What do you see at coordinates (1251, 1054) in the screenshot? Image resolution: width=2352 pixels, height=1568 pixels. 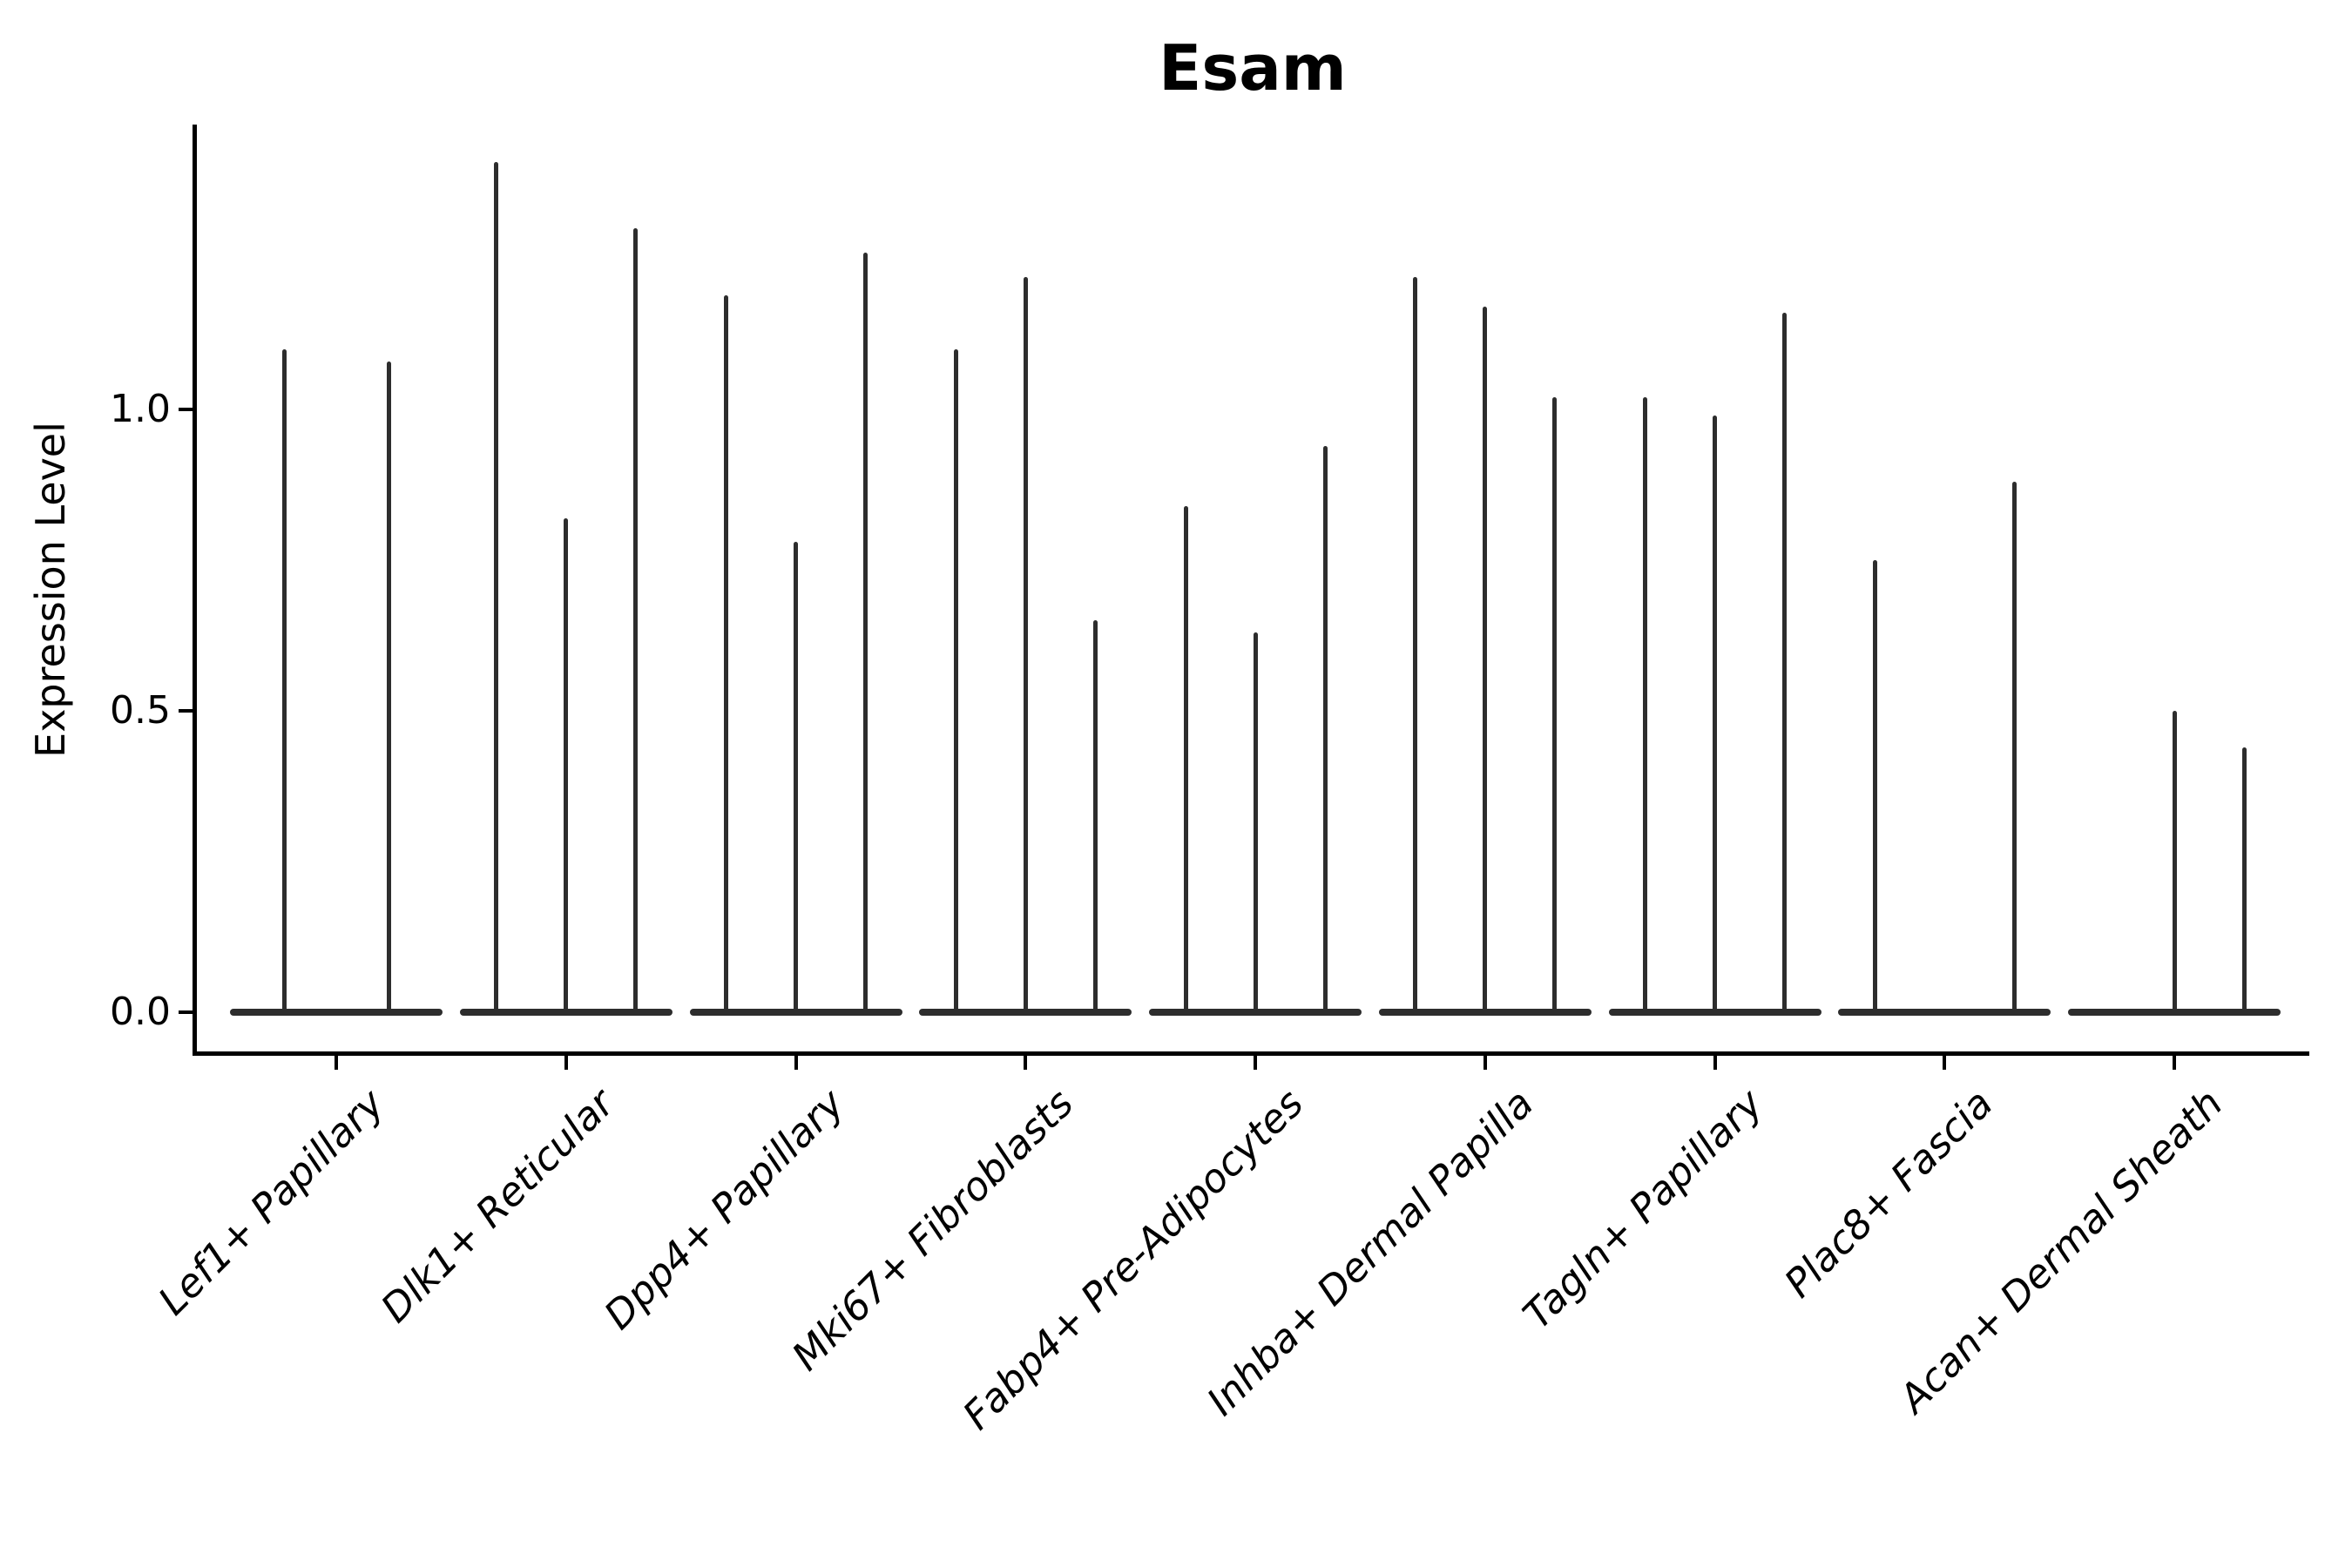 I see `x-axis-spine` at bounding box center [1251, 1054].